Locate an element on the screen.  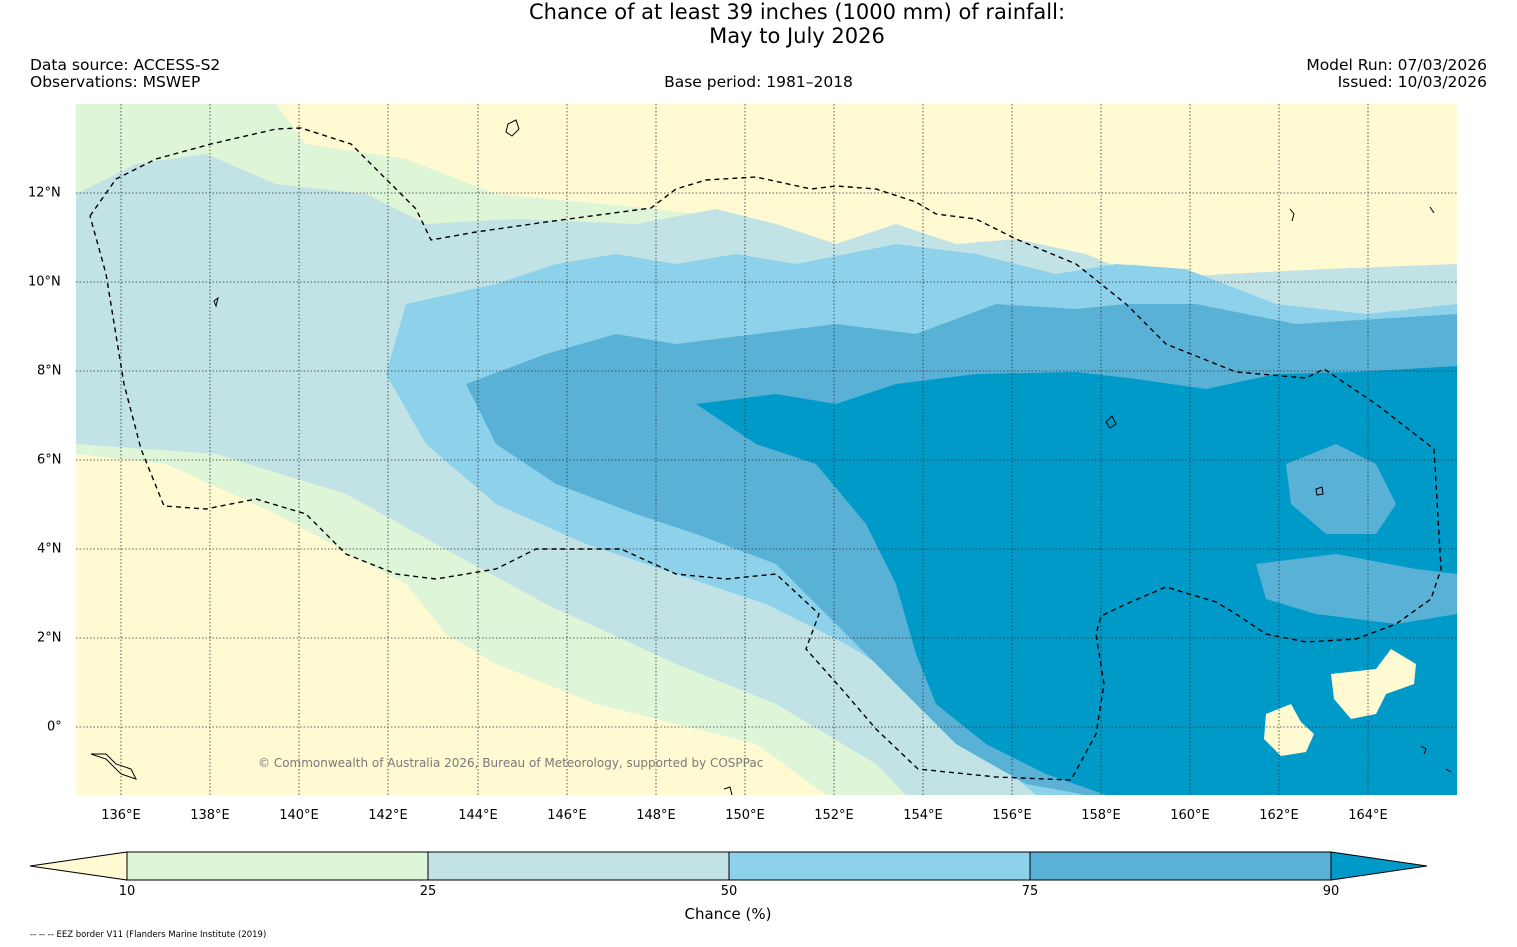
lon-label-156e: 156°E is located at coordinates (1012, 815).